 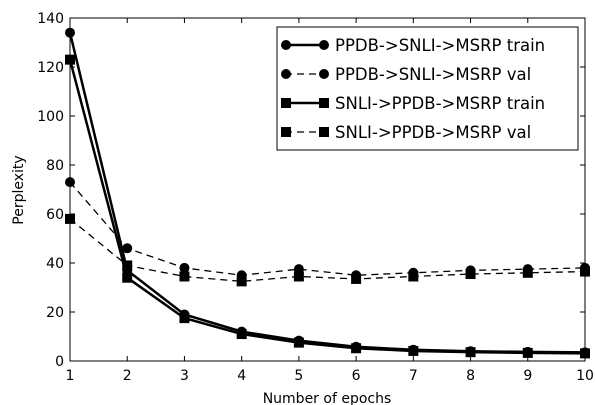 I want to click on legend-label: SNLI->PPDB->MSRP val, so click(x=433, y=132).